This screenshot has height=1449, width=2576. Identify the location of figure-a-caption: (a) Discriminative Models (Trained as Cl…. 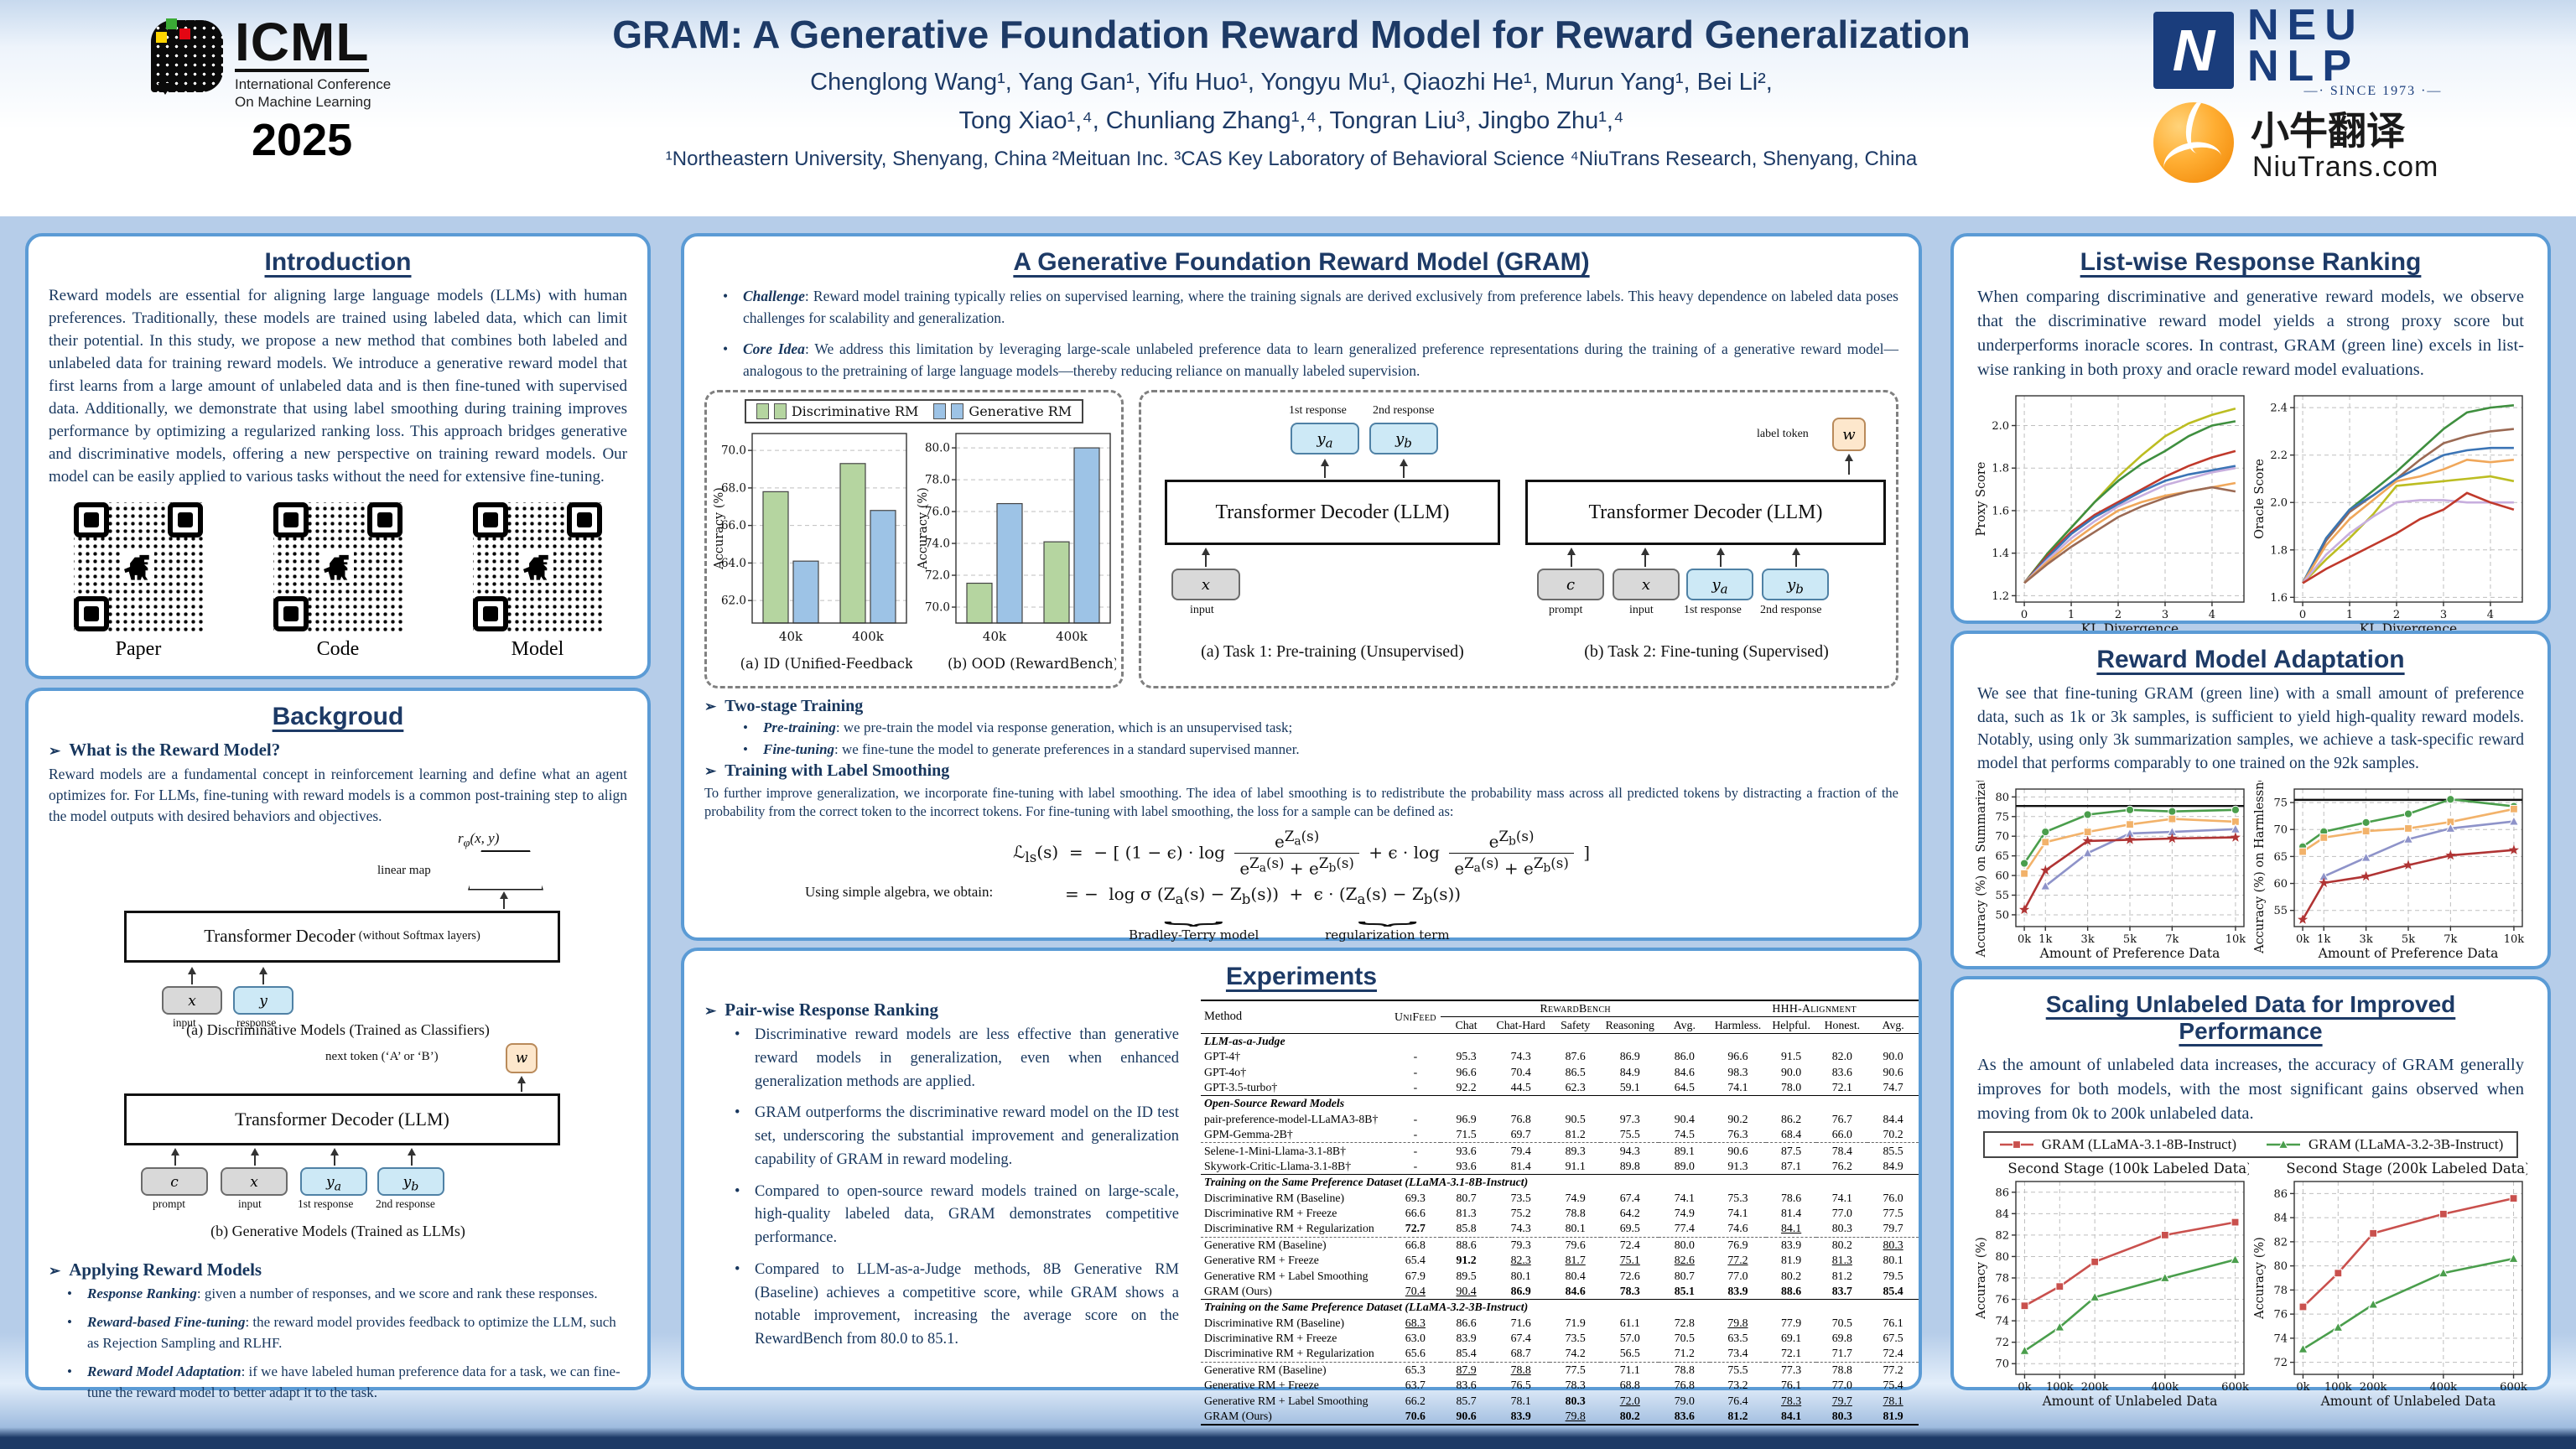
(338, 1029).